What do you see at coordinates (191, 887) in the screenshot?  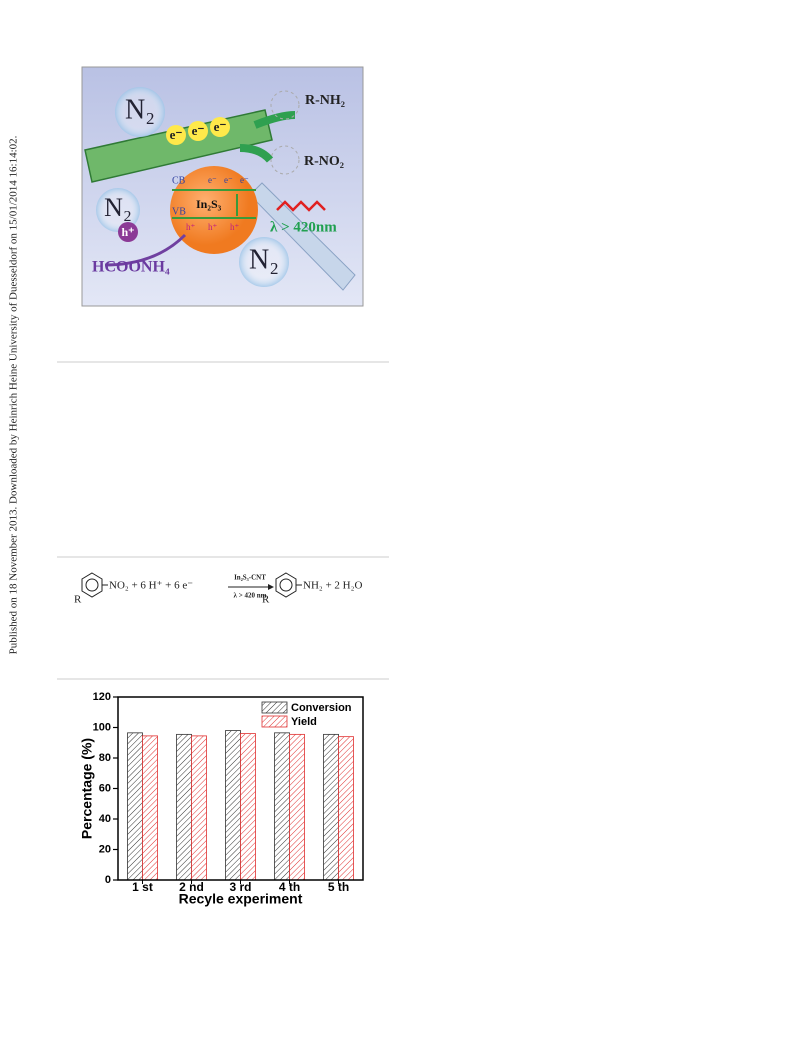 I see `x-tick-label: 2 nd` at bounding box center [191, 887].